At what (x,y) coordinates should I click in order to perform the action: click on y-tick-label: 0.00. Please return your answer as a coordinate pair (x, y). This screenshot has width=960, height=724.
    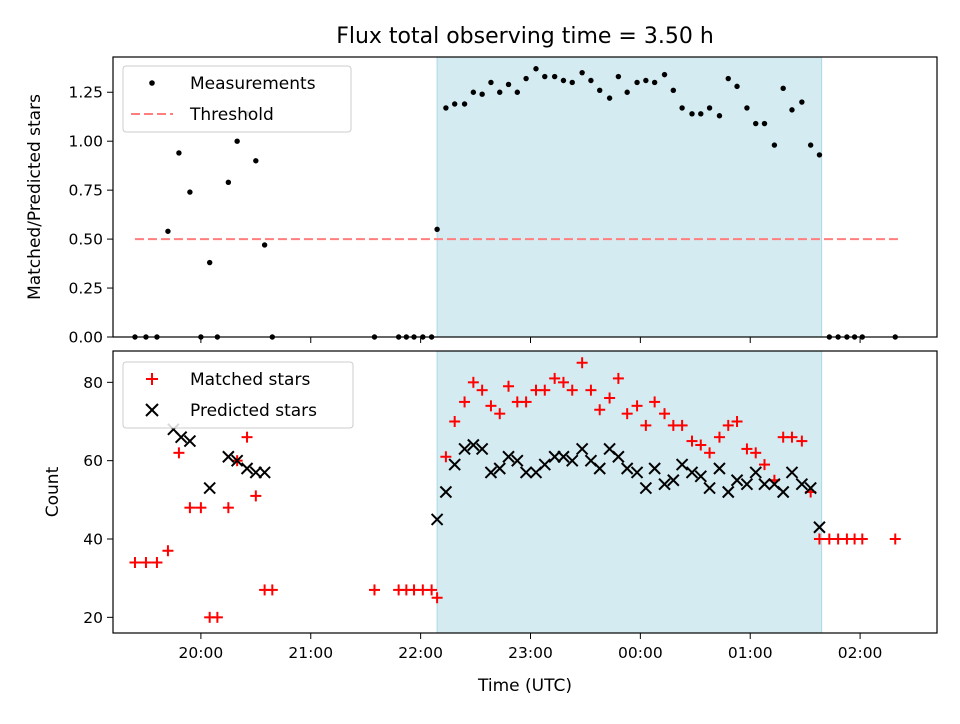
    Looking at the image, I should click on (85, 338).